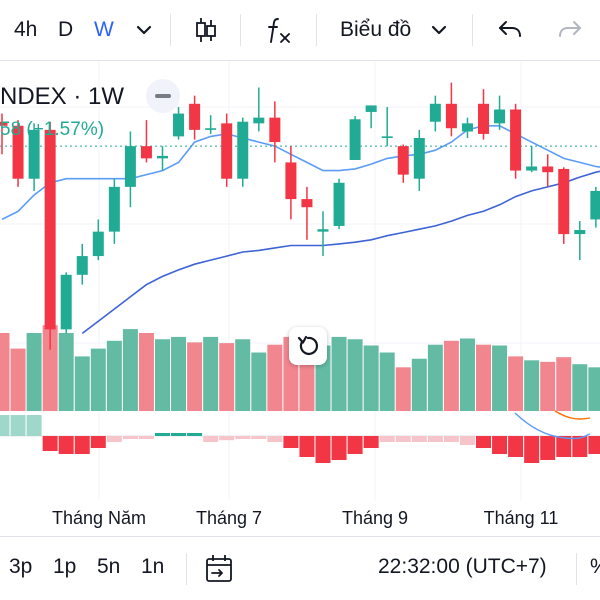  What do you see at coordinates (109, 566) in the screenshot?
I see `range-5n-button: 5n` at bounding box center [109, 566].